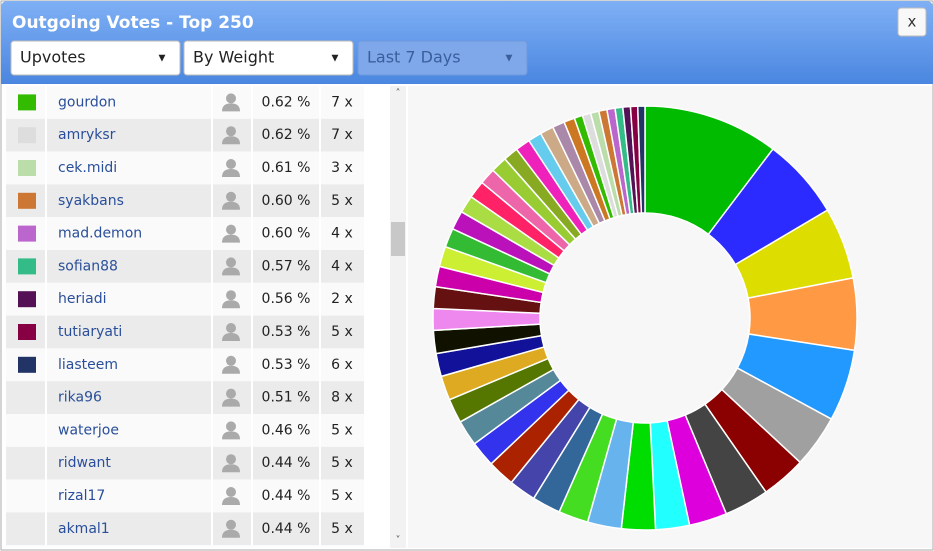  I want to click on dropdown-label: Last 7 Days, so click(414, 57).